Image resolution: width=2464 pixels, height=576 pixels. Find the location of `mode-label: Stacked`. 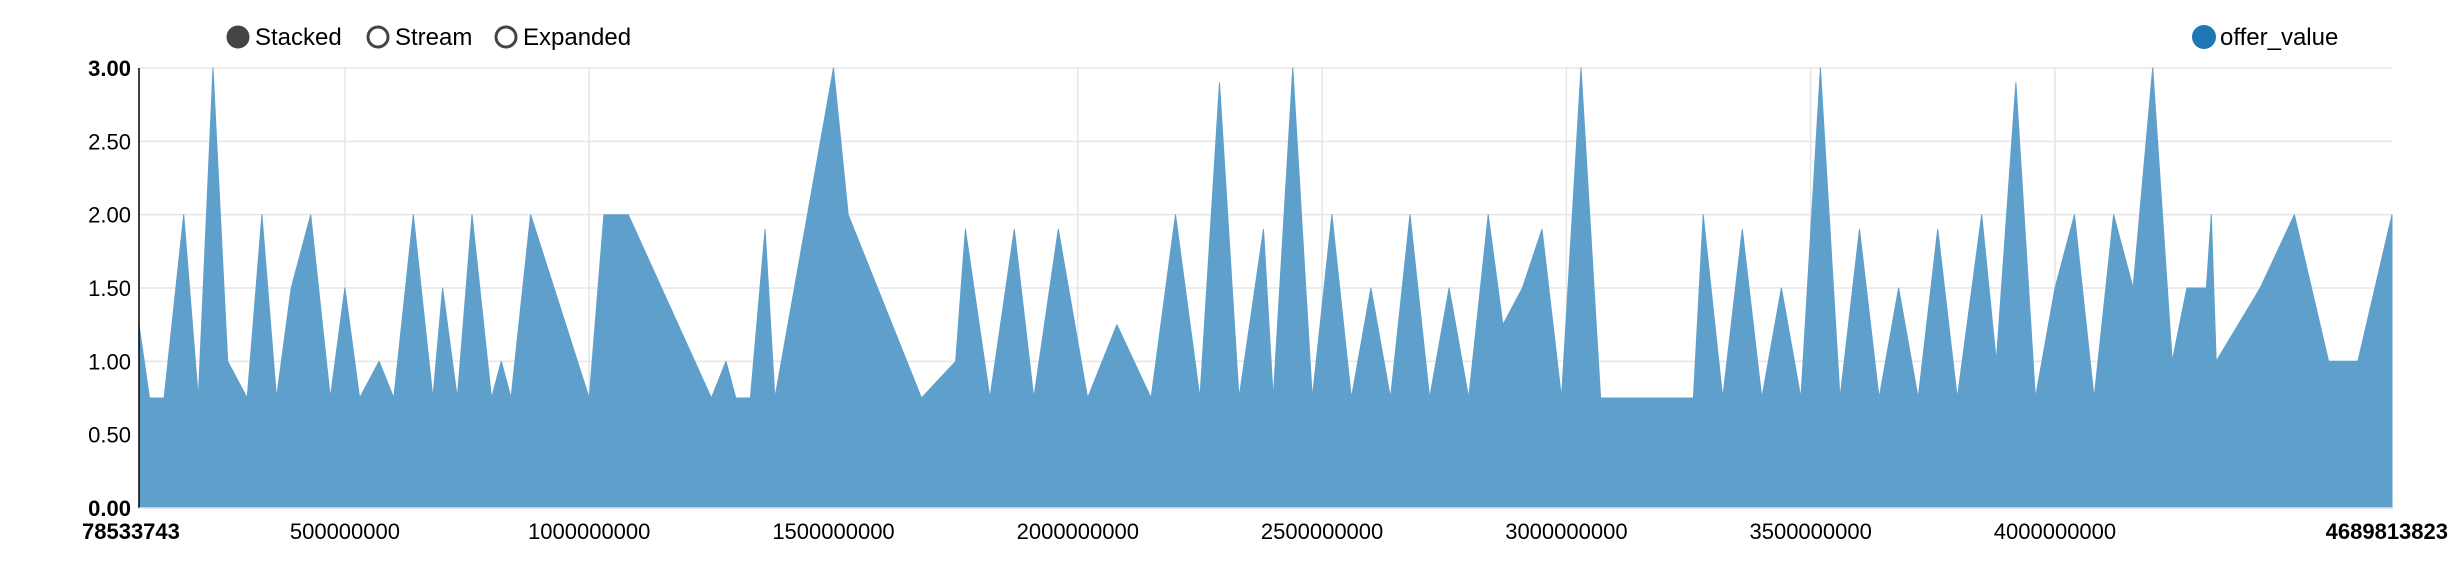

mode-label: Stacked is located at coordinates (298, 37).